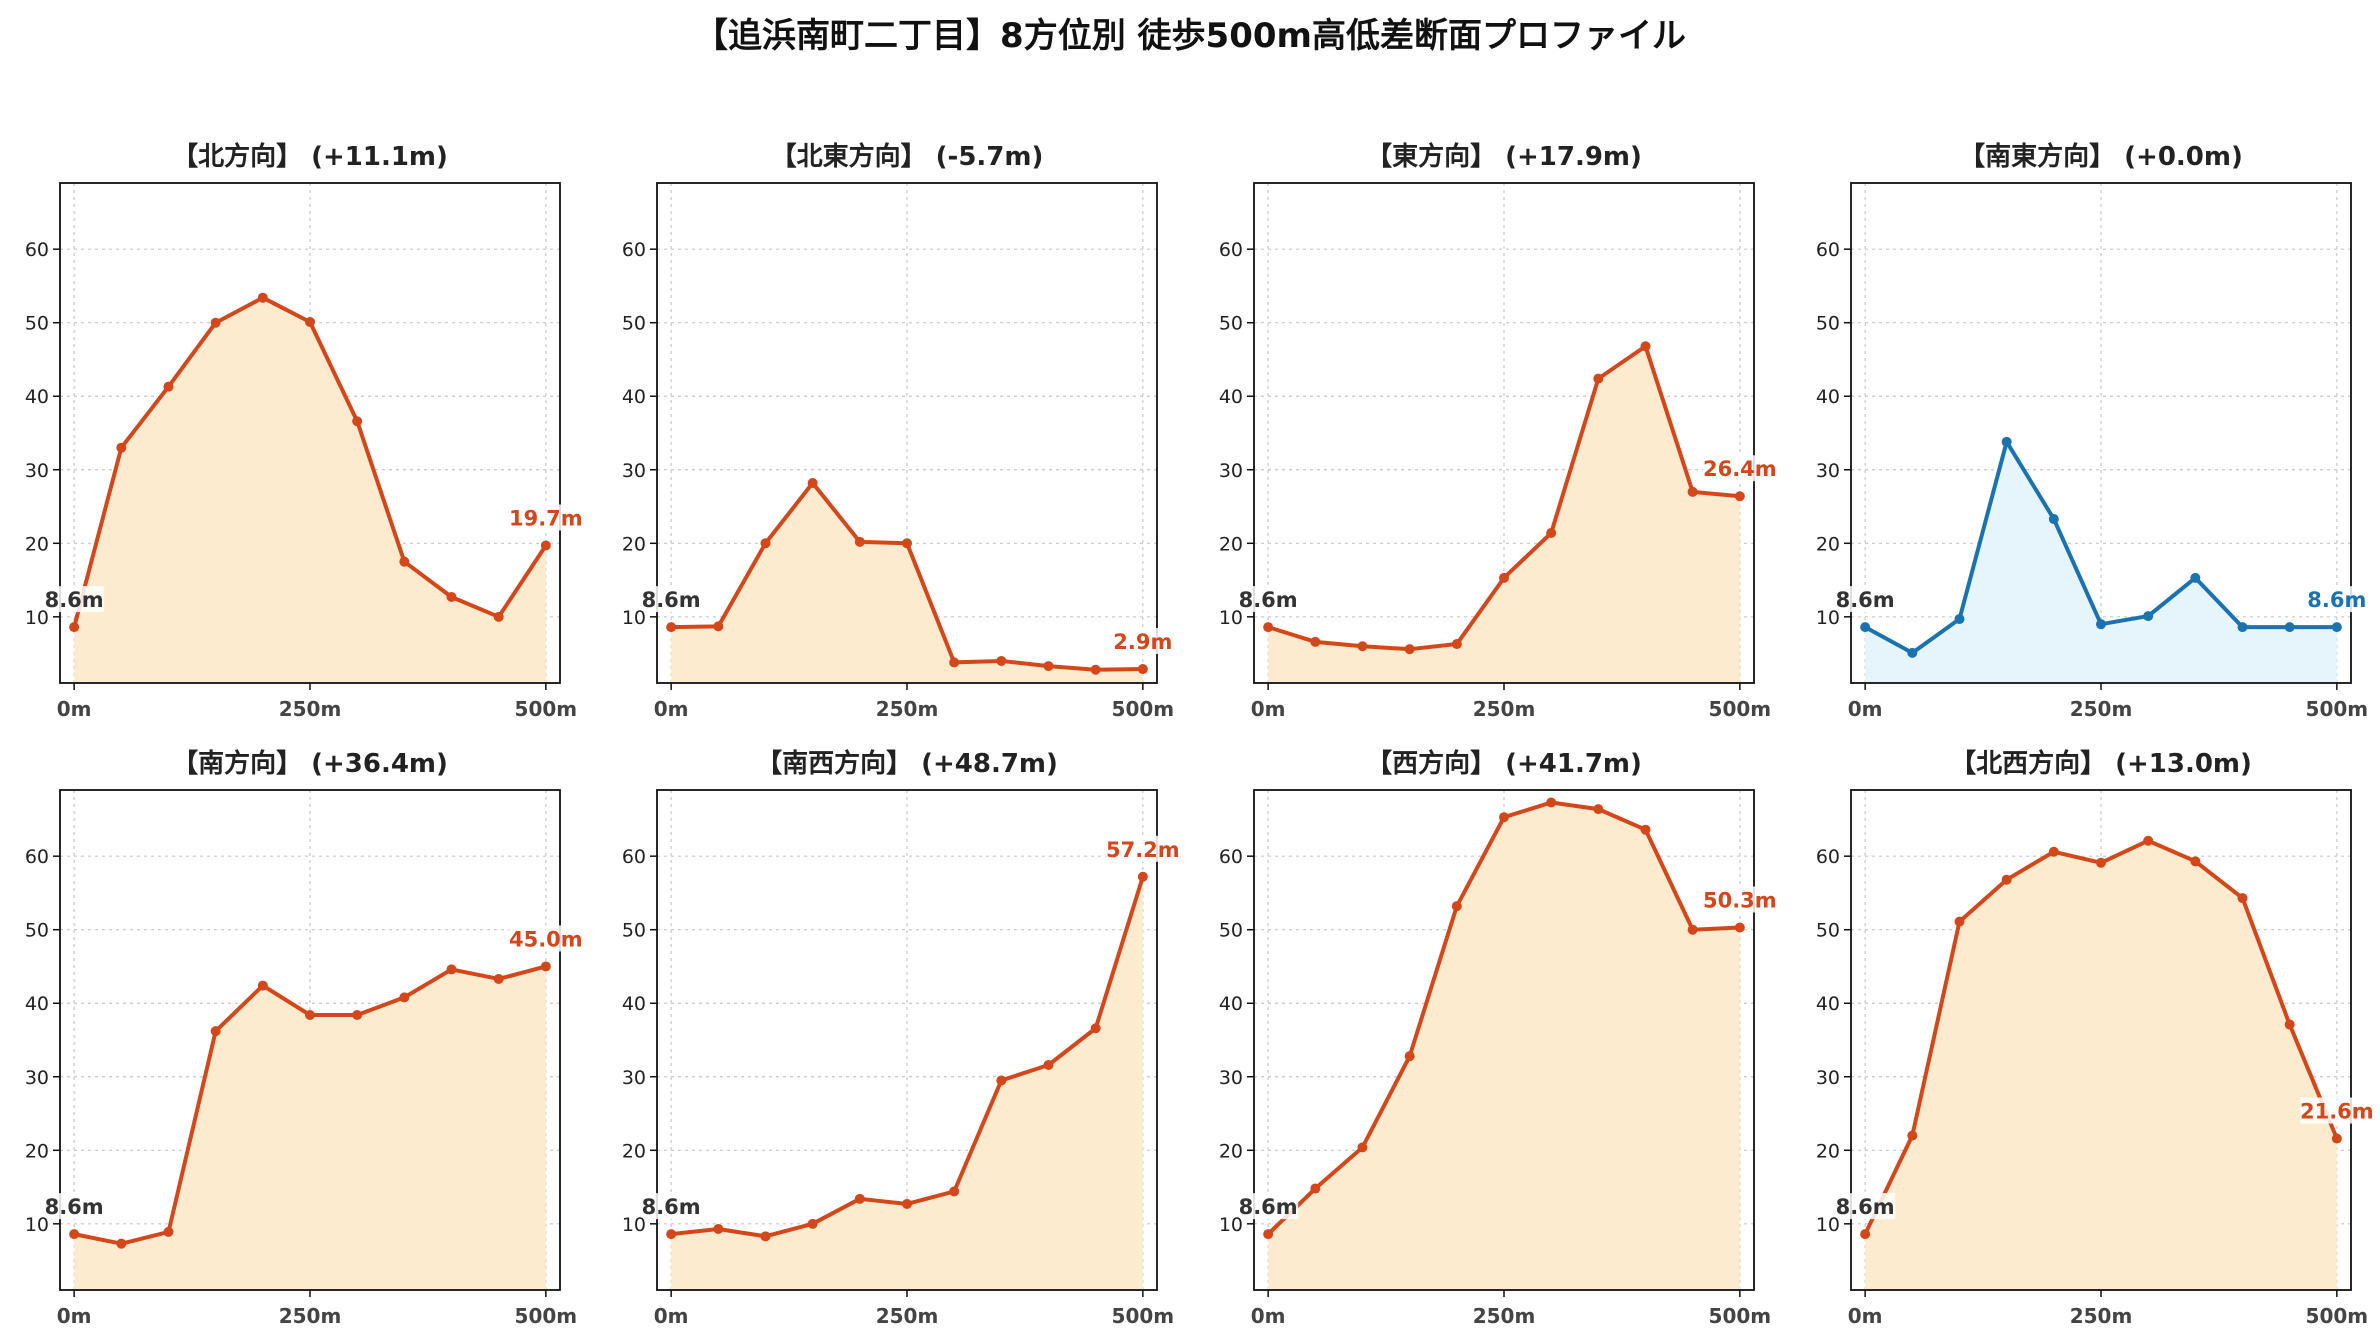 This screenshot has width=2380, height=1340. Describe the element at coordinates (1142, 642) in the screenshot. I see `end-elevation-label: 2.9m` at that location.